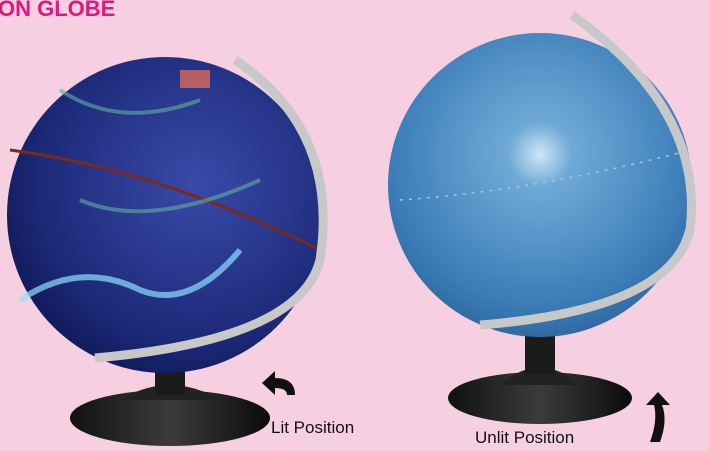 The image size is (709, 451). I want to click on left-arrow-icon, so click(278, 383).